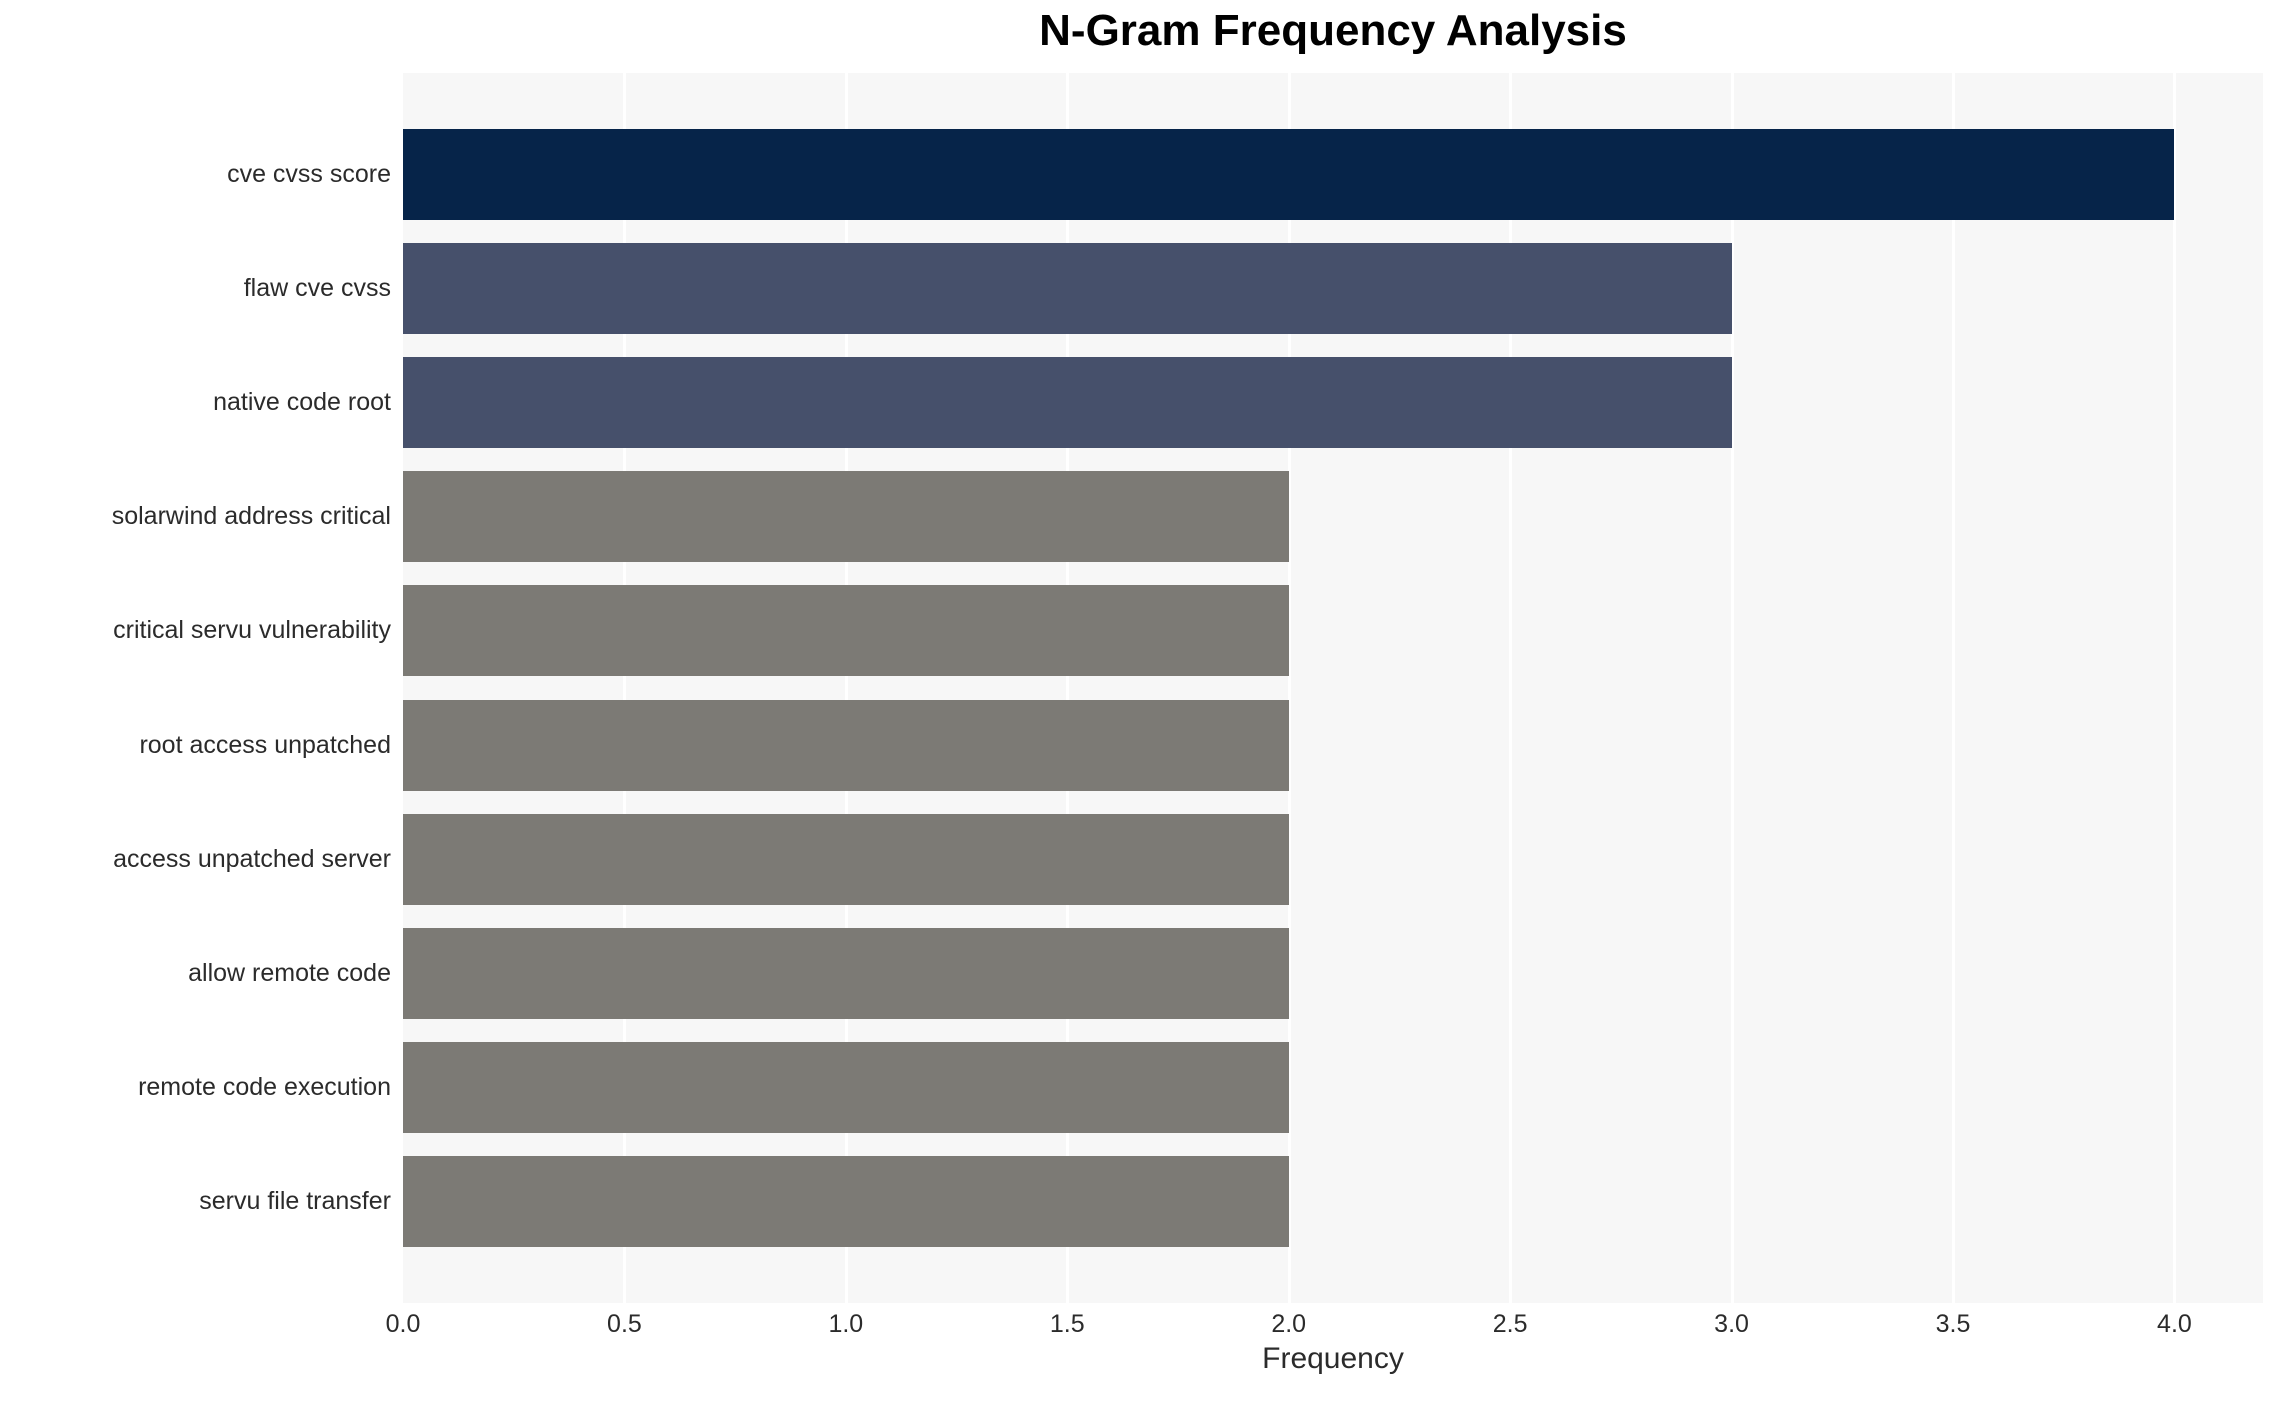 Image resolution: width=2281 pixels, height=1402 pixels. Describe the element at coordinates (302, 402) in the screenshot. I see `category-label: native code root` at that location.